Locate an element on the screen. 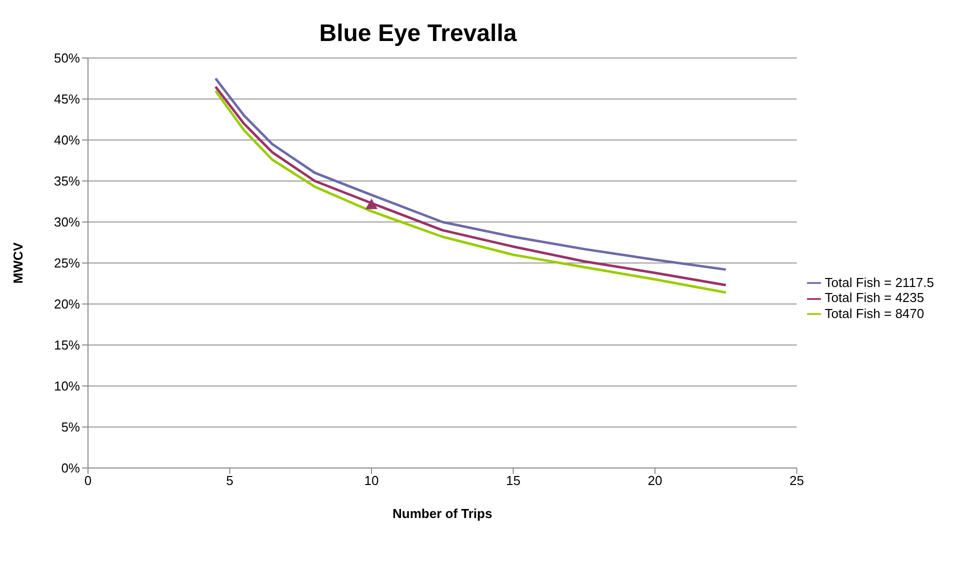  legend-label: Total Fish = 4235 is located at coordinates (874, 298).